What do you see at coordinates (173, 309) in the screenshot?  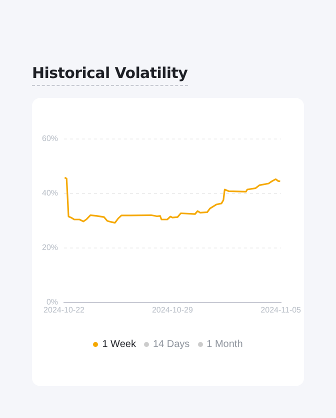 I see `x-tick-label: 2024-10-29` at bounding box center [173, 309].